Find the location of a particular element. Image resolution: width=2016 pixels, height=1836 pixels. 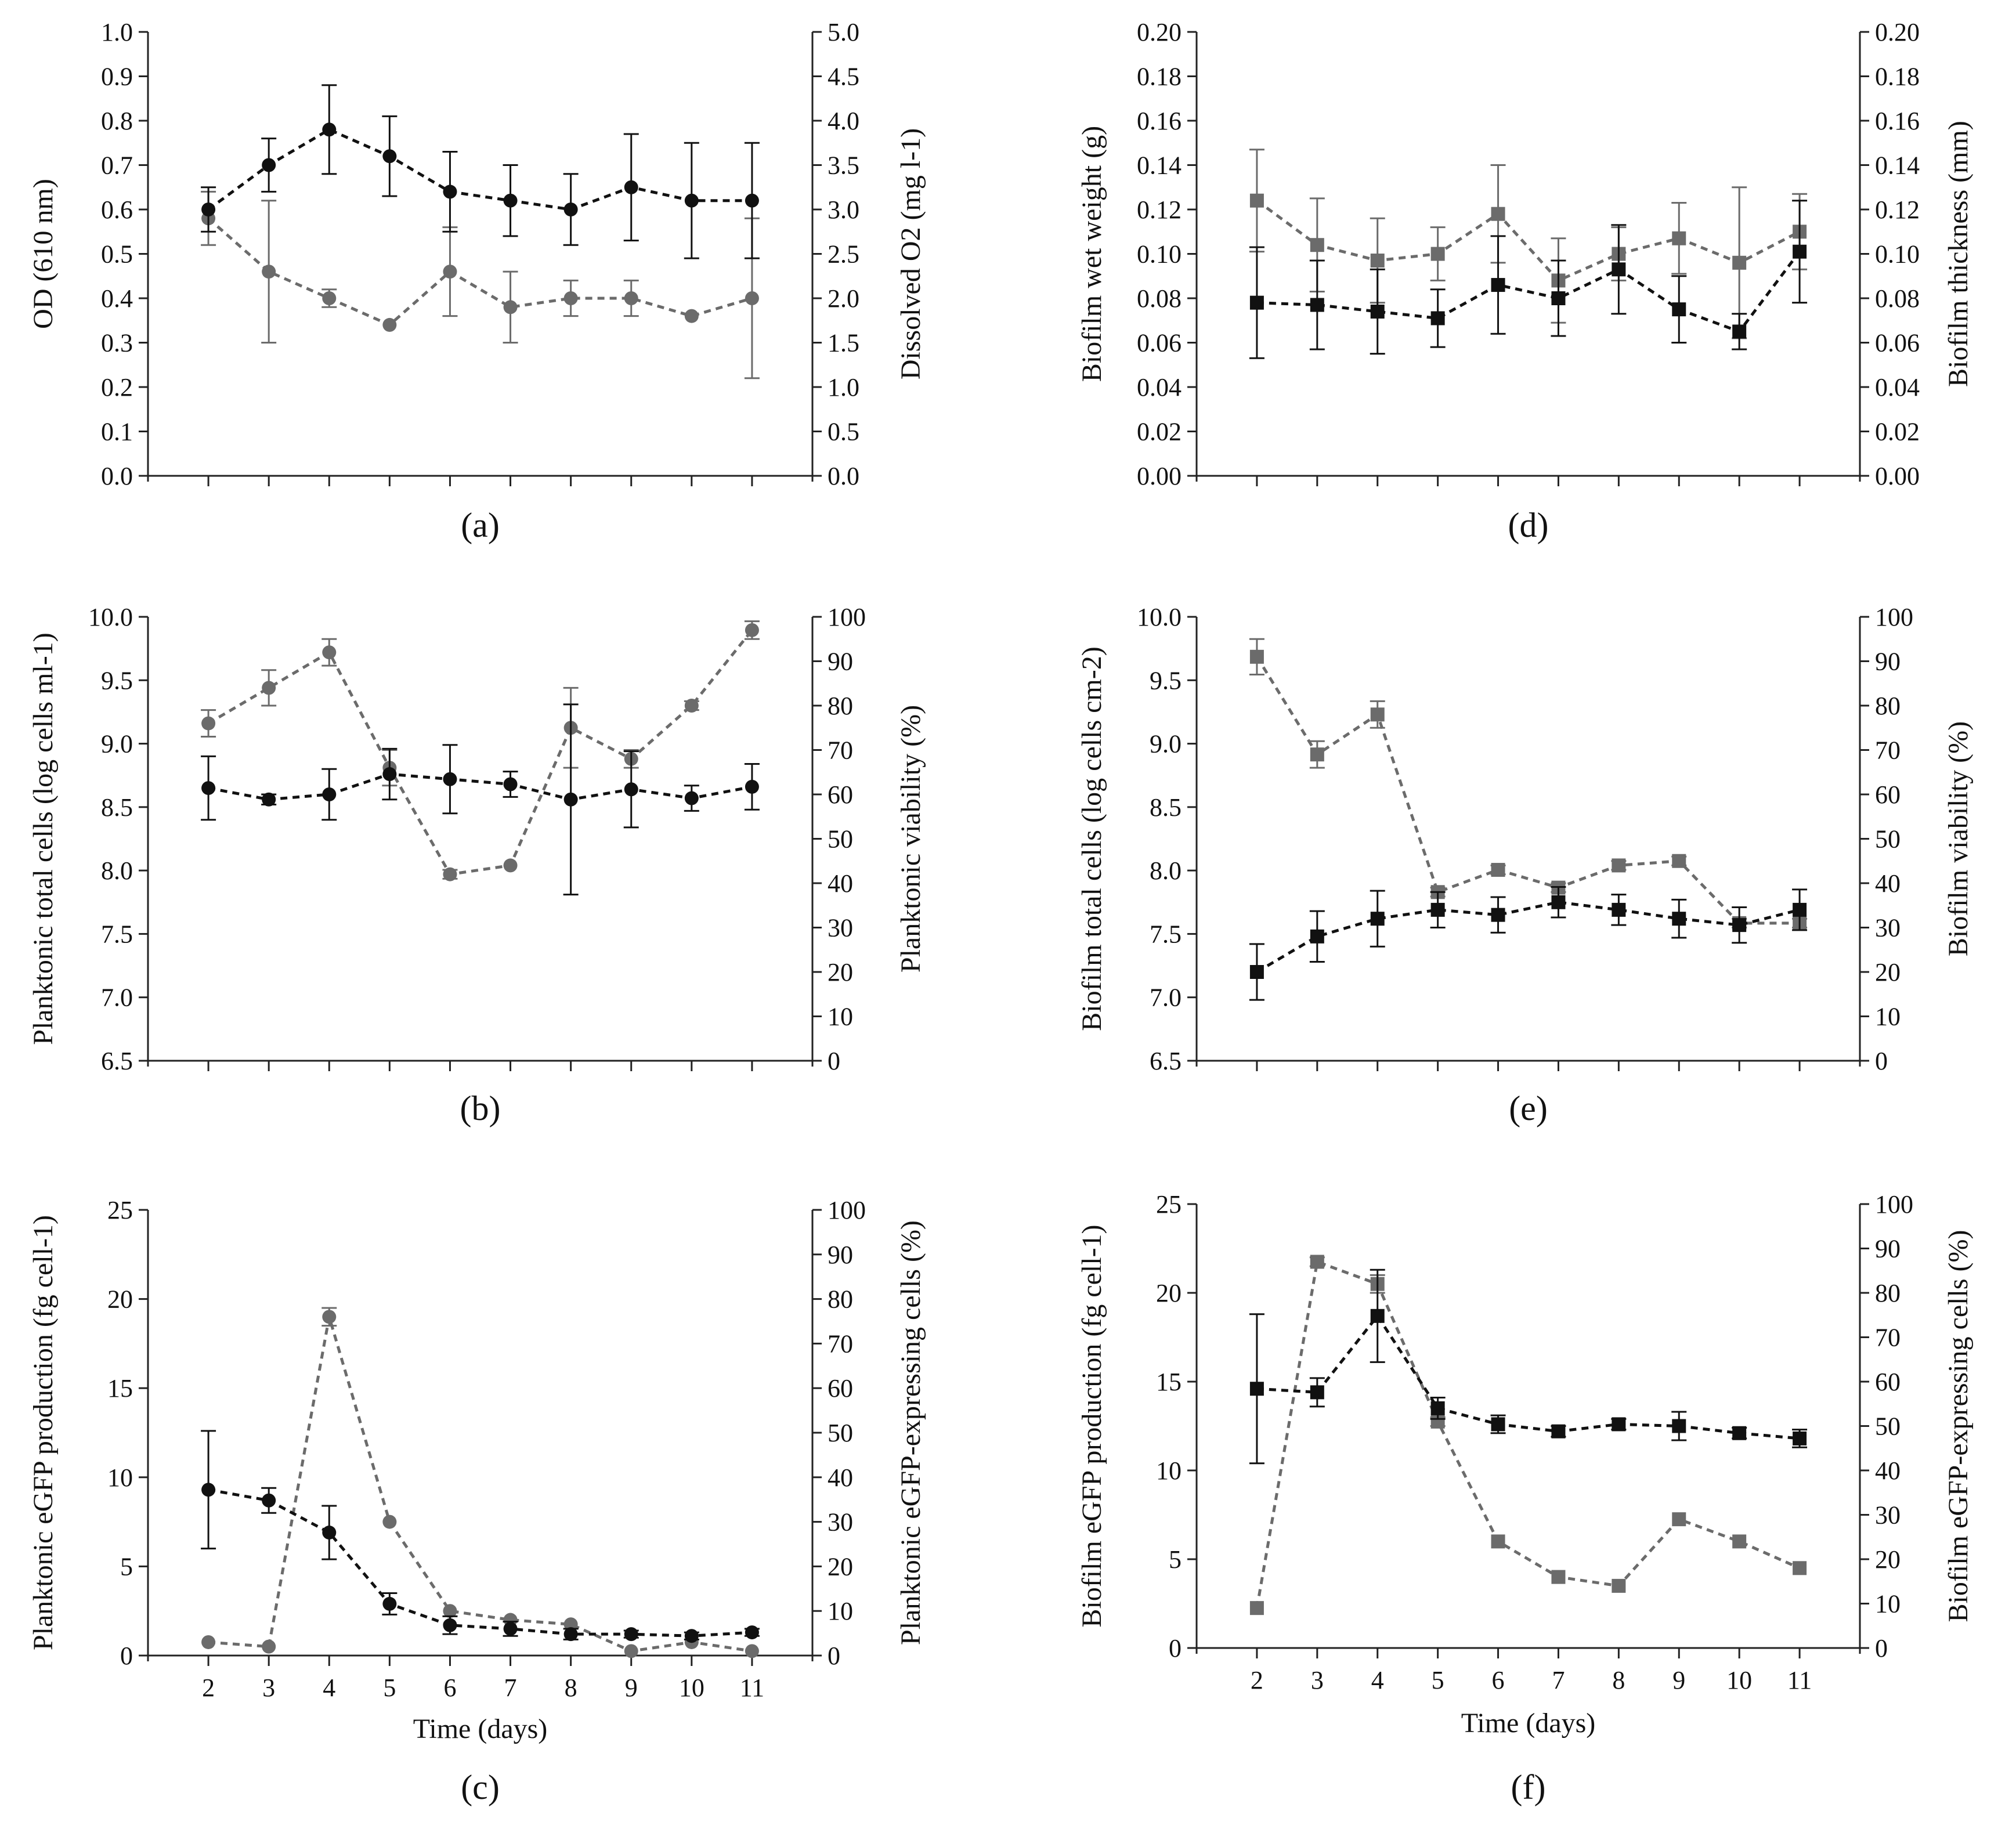

y-right-tick-label: 4.5 is located at coordinates (843, 77).